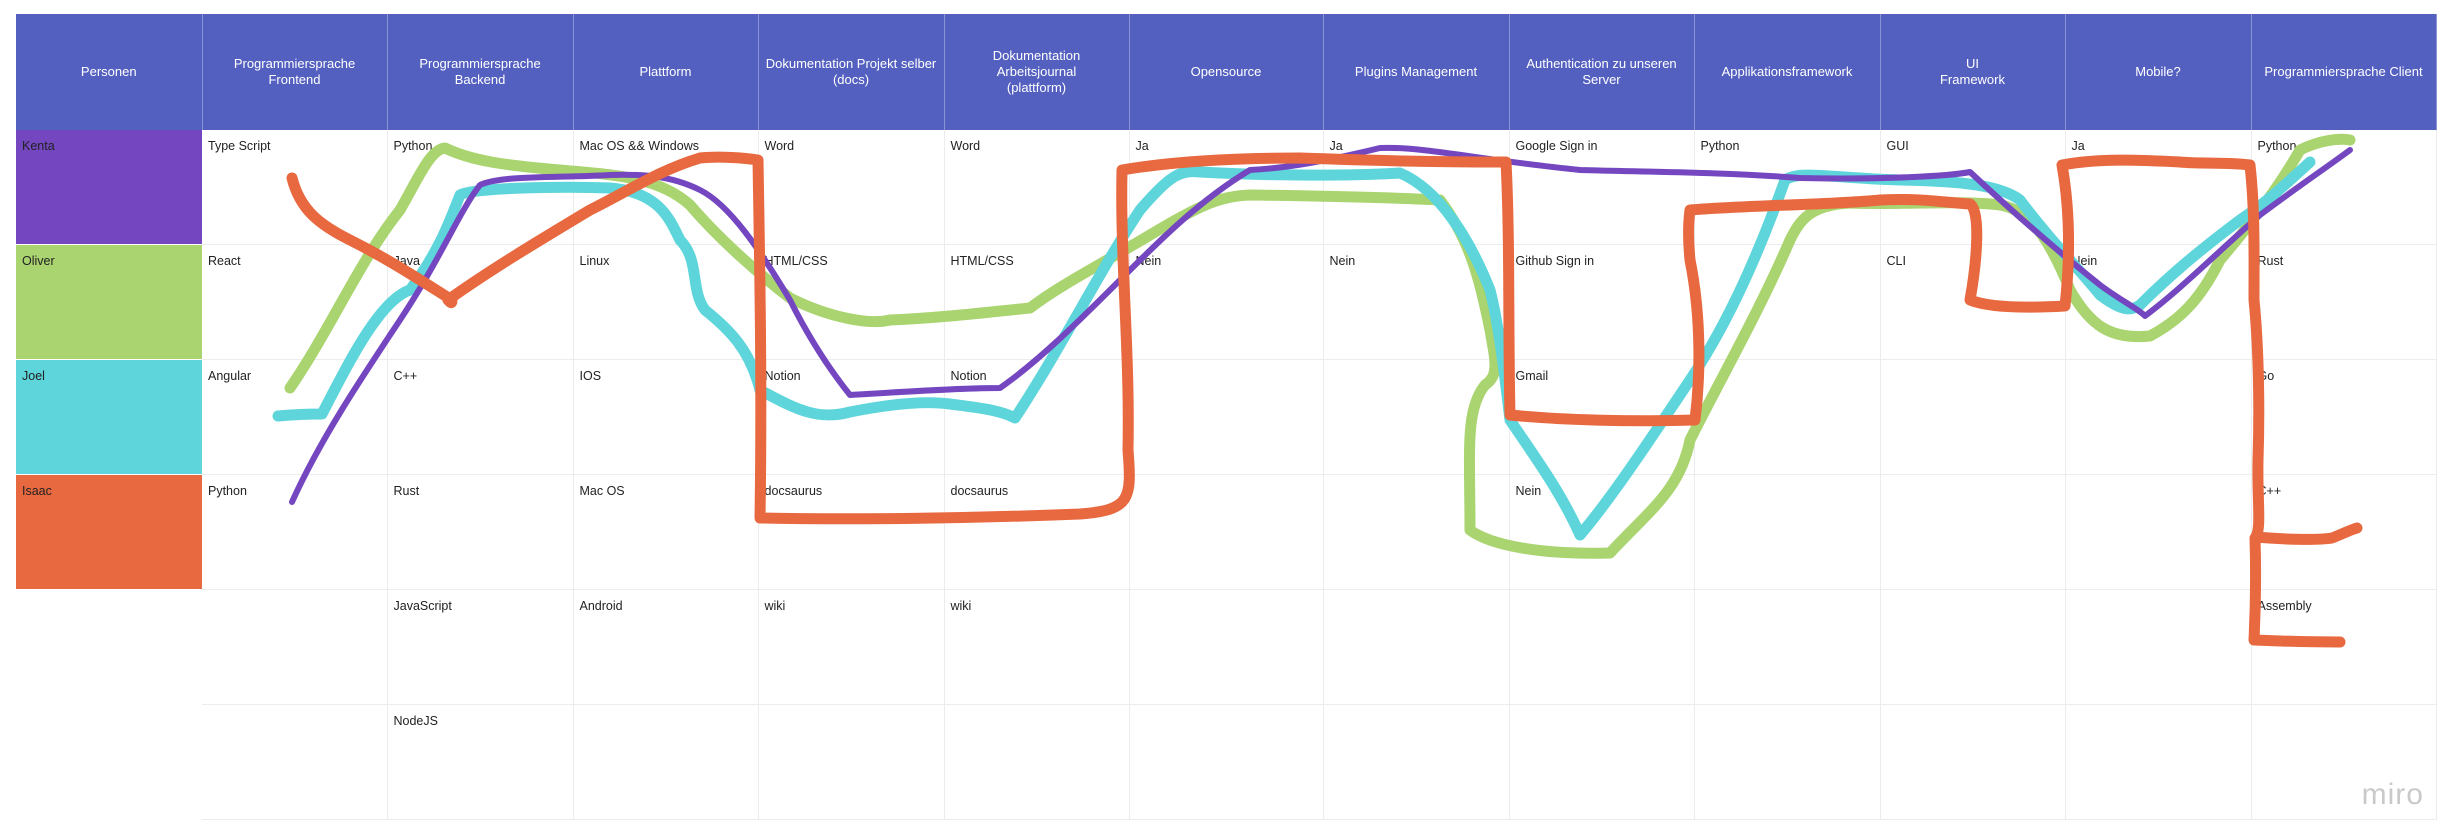  What do you see at coordinates (1037, 72) in the screenshot?
I see `header-docs-journal: Dokumentation Arbeitsjournal (plattform)` at bounding box center [1037, 72].